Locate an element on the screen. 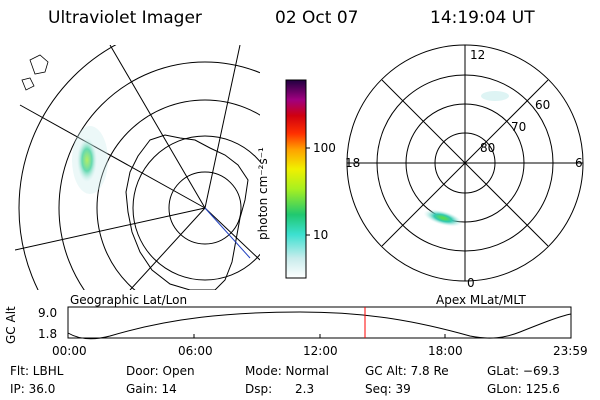 The image size is (600, 400). colorbar-unit-label: photon cm⁻²s⁻¹ is located at coordinates (263, 193).